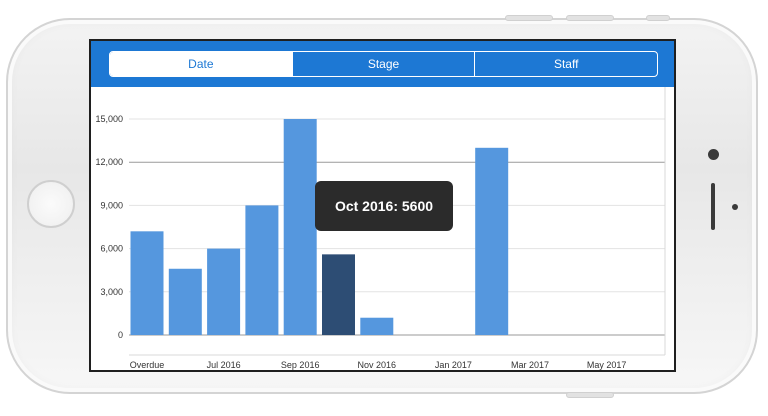  Describe the element at coordinates (492, 241) in the screenshot. I see `bar-feb-2017` at that location.